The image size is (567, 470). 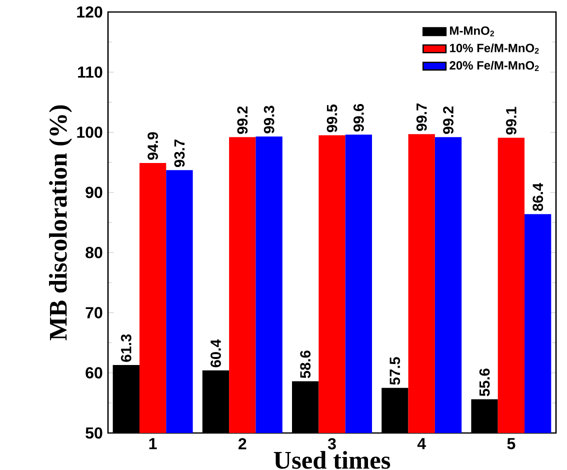 I want to click on y-tick-label: 110, so click(x=90, y=72).